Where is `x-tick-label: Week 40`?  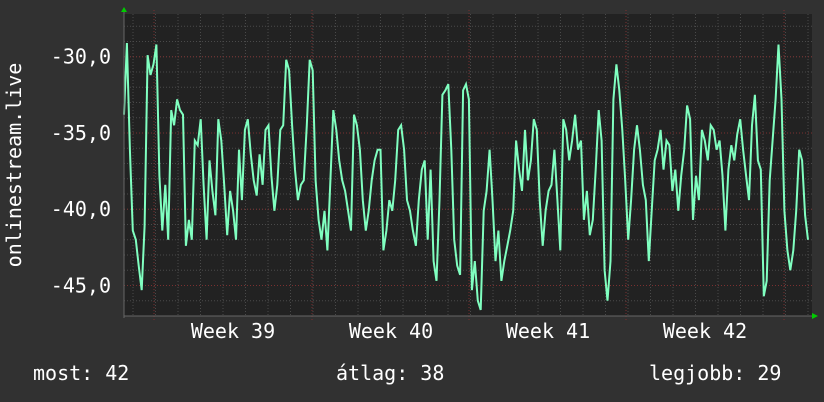
x-tick-label: Week 40 is located at coordinates (391, 331).